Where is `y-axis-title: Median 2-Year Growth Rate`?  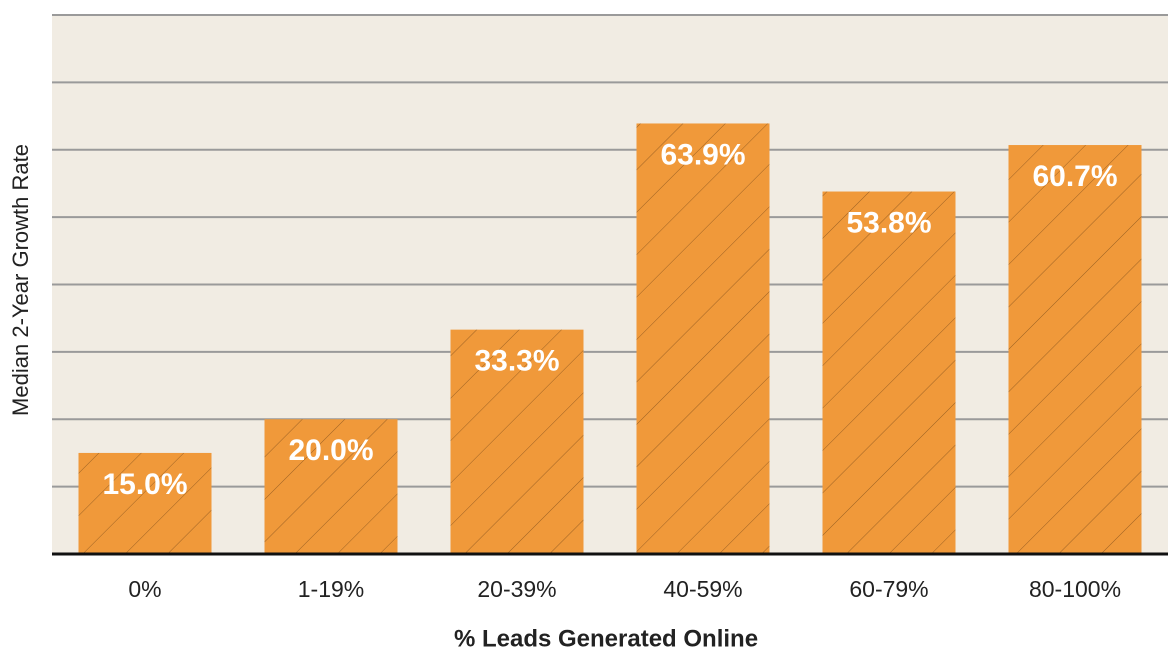 y-axis-title: Median 2-Year Growth Rate is located at coordinates (20, 280).